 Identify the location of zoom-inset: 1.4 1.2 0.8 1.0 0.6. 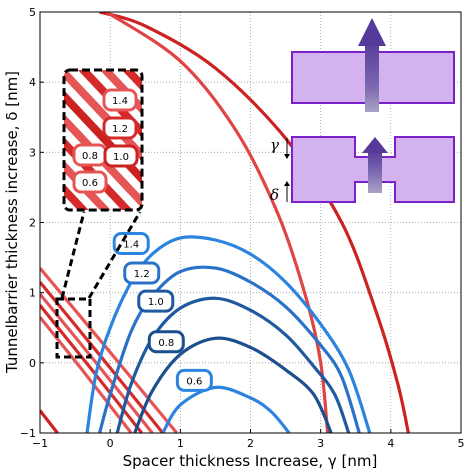
(99, 213).